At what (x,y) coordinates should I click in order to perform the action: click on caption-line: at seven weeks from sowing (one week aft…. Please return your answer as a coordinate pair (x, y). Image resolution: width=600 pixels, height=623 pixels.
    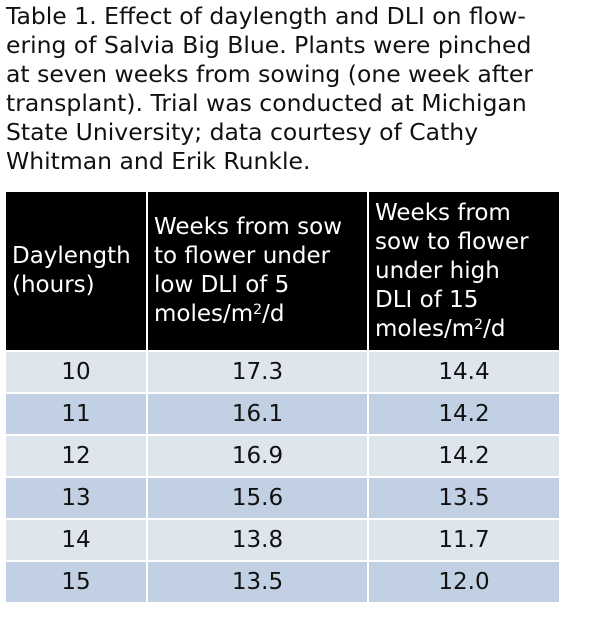
    Looking at the image, I should click on (269, 74).